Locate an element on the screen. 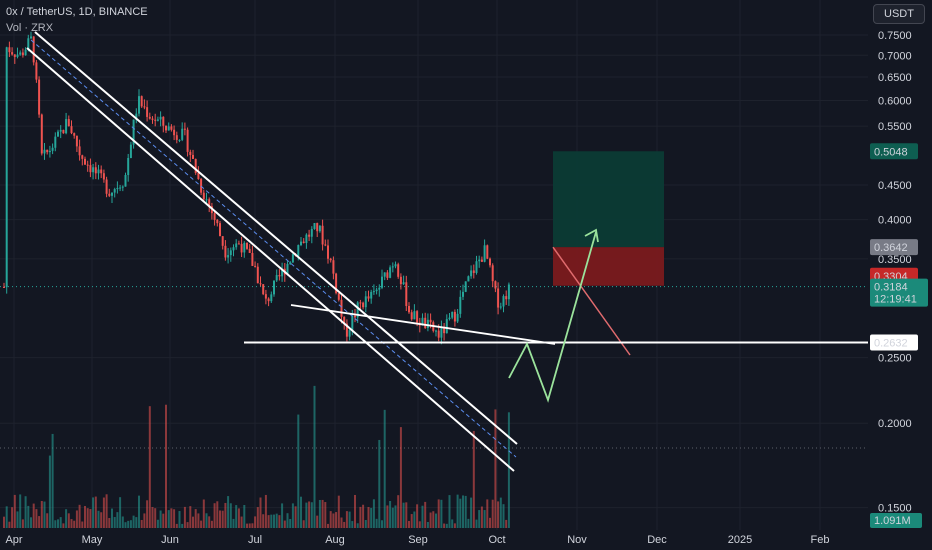  label-target-bg is located at coordinates (894, 151).